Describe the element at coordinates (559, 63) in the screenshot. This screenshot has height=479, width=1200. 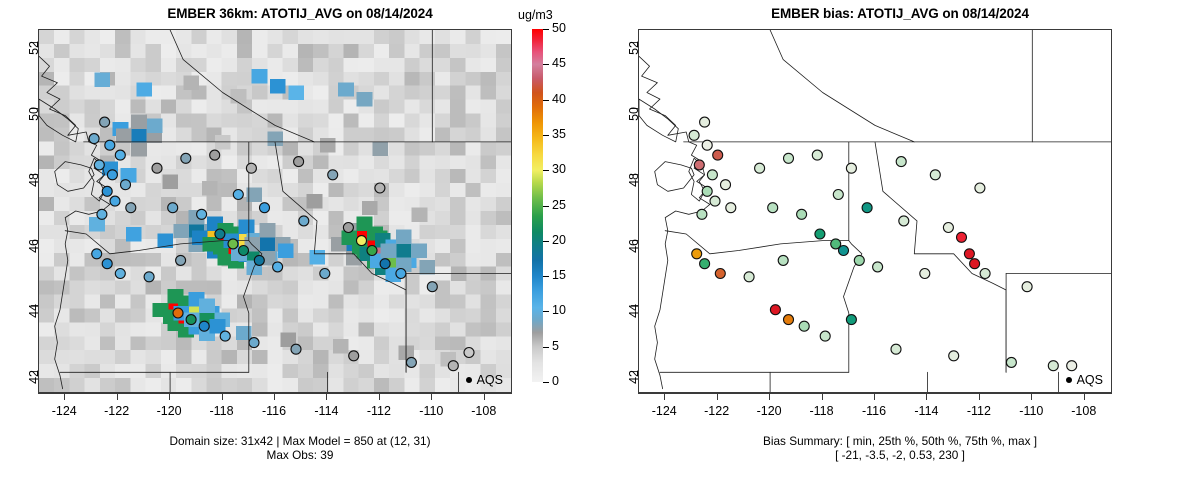
I see `colorbar-tick-label: 45` at that location.